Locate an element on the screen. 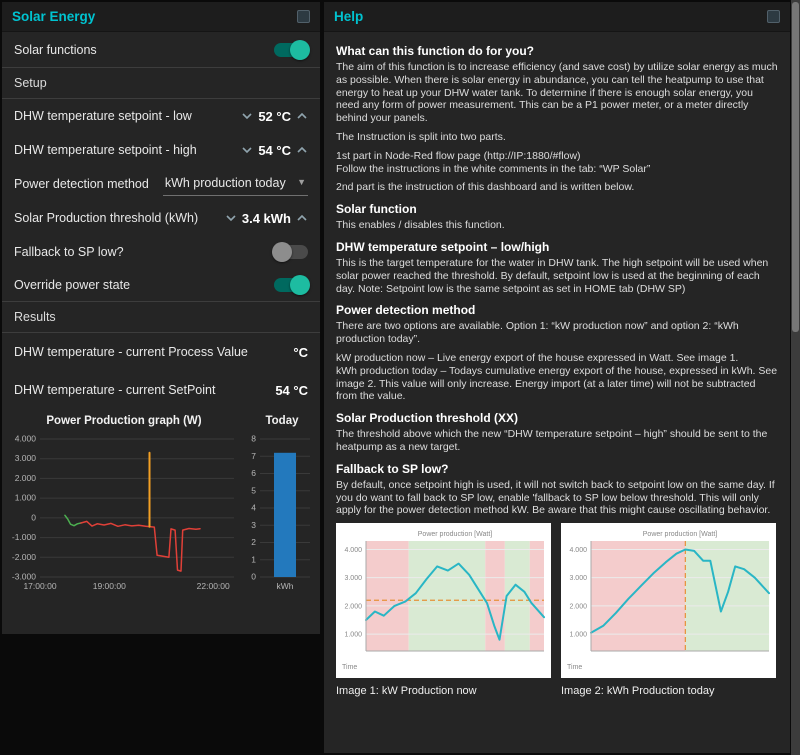  sp-high-decrease-button is located at coordinates (247, 150).